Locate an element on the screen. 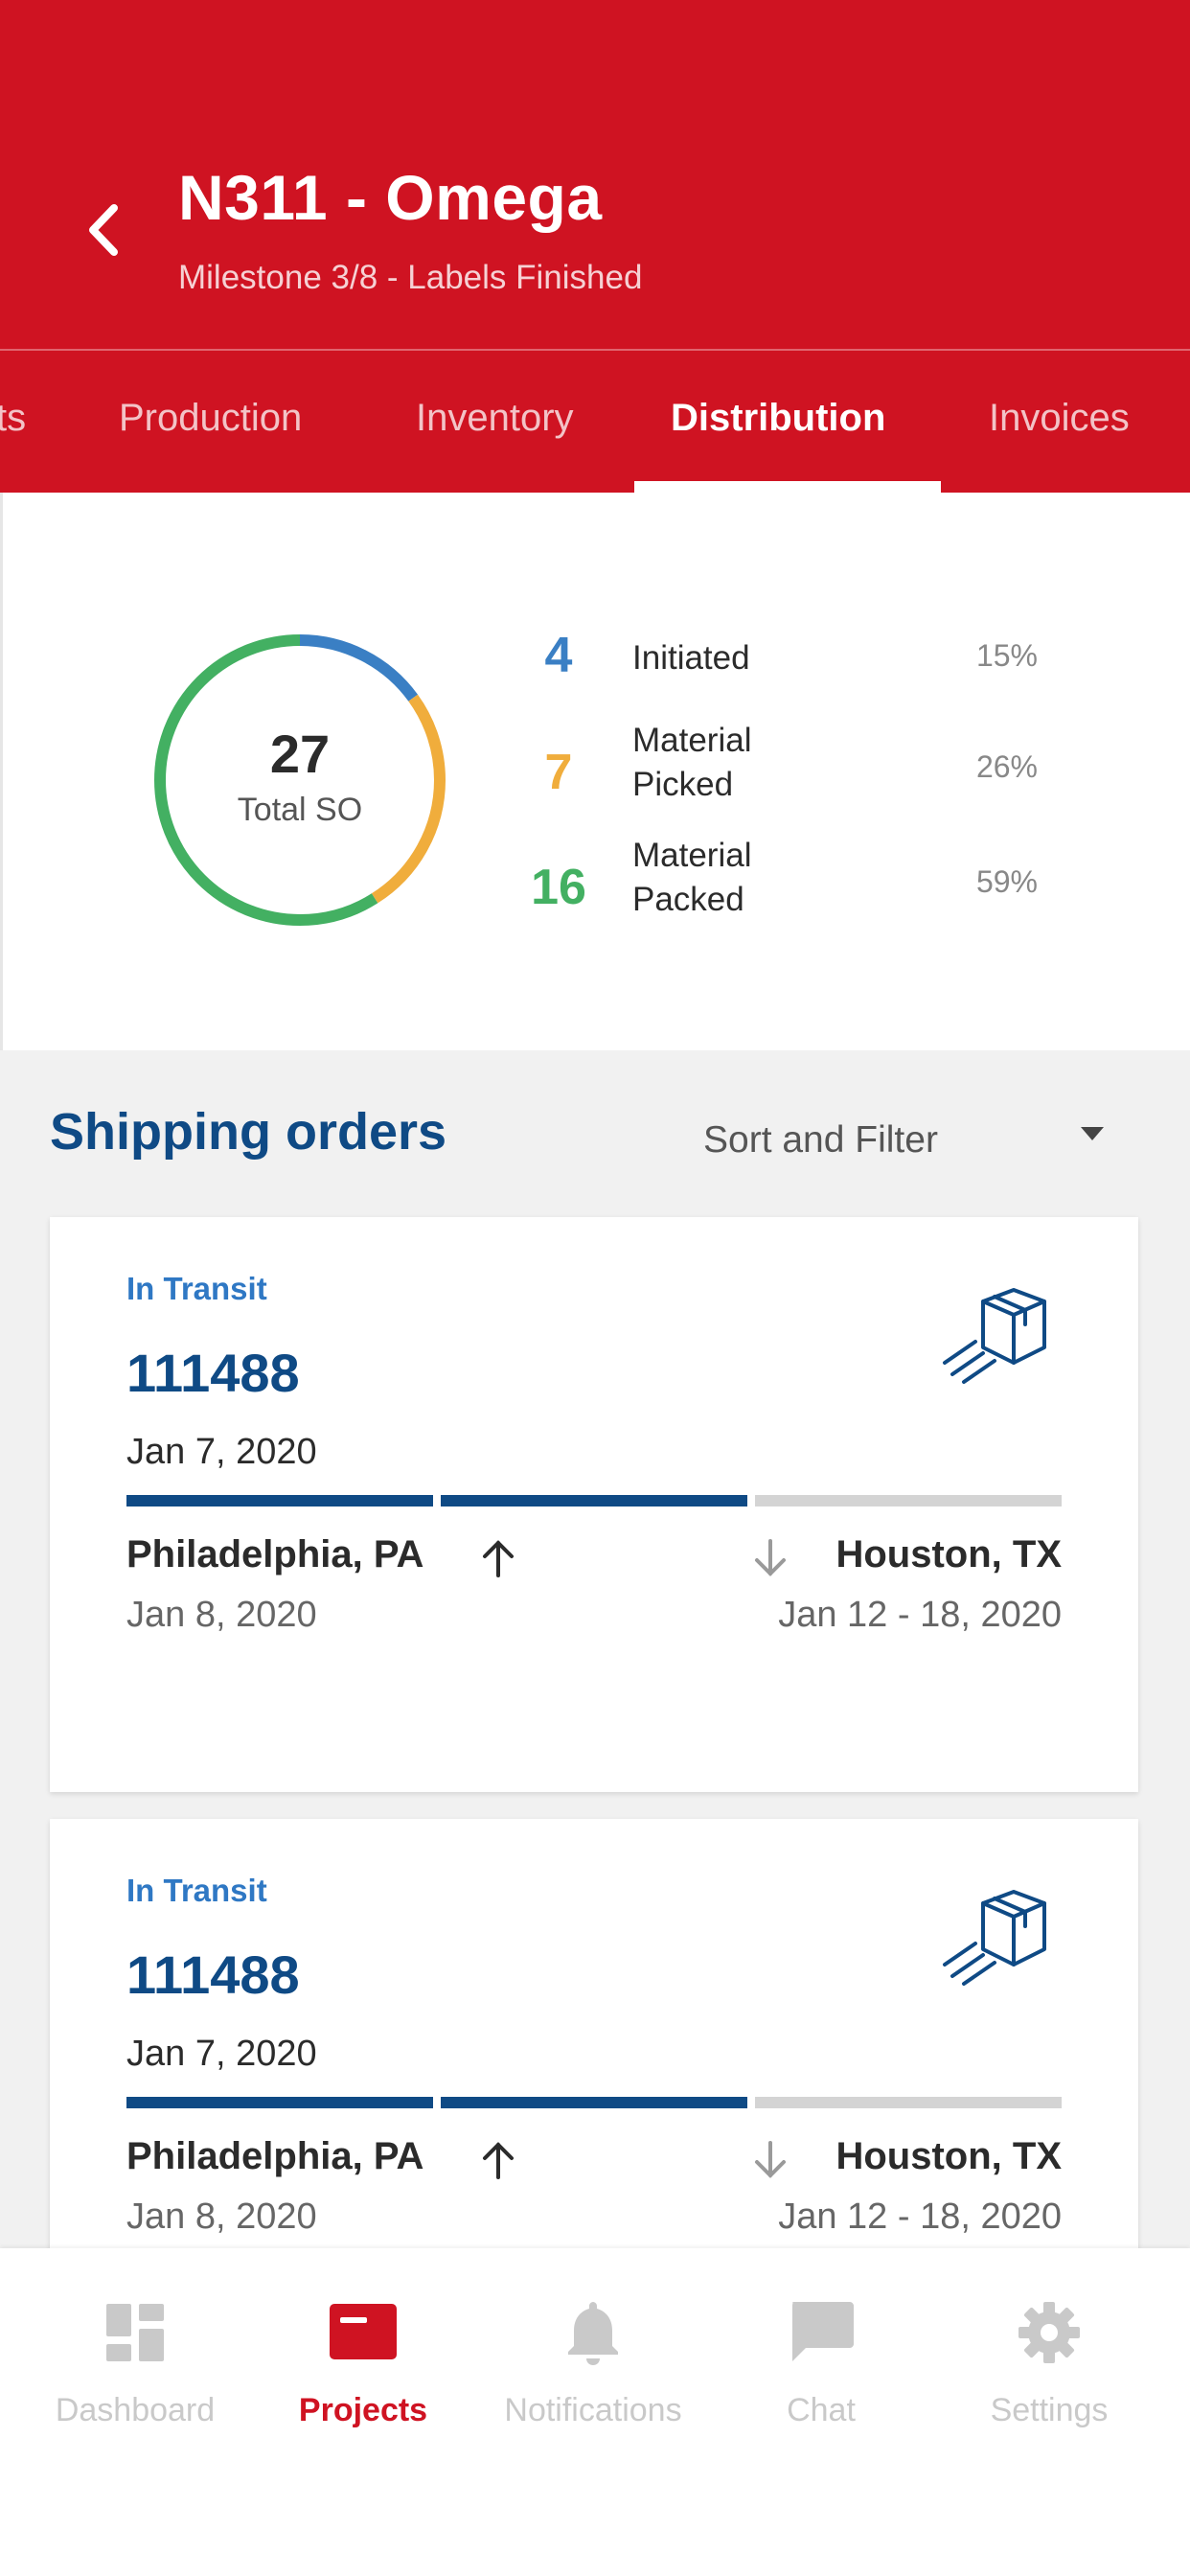  status-donut-chart is located at coordinates (300, 780).